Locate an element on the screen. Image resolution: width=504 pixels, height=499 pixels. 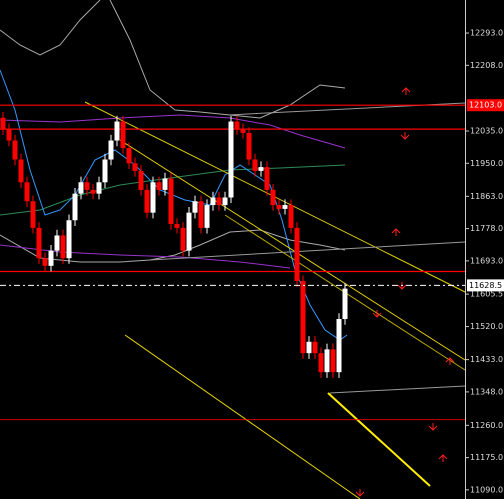
y-tick-label: 11520.0 is located at coordinates (486, 326).